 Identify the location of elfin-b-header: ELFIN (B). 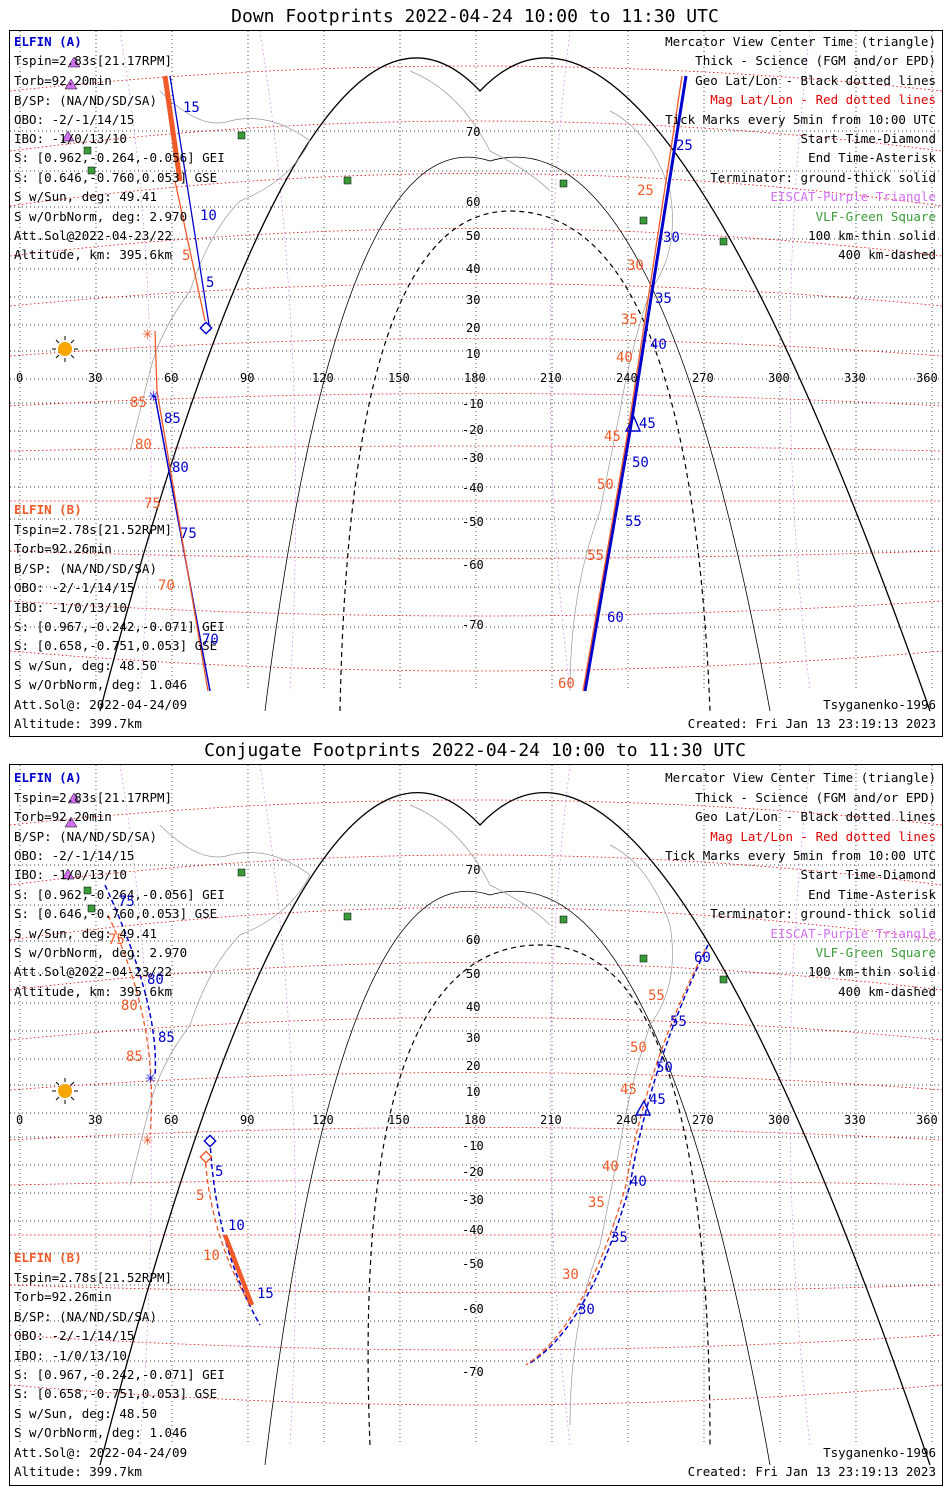
(48, 1257).